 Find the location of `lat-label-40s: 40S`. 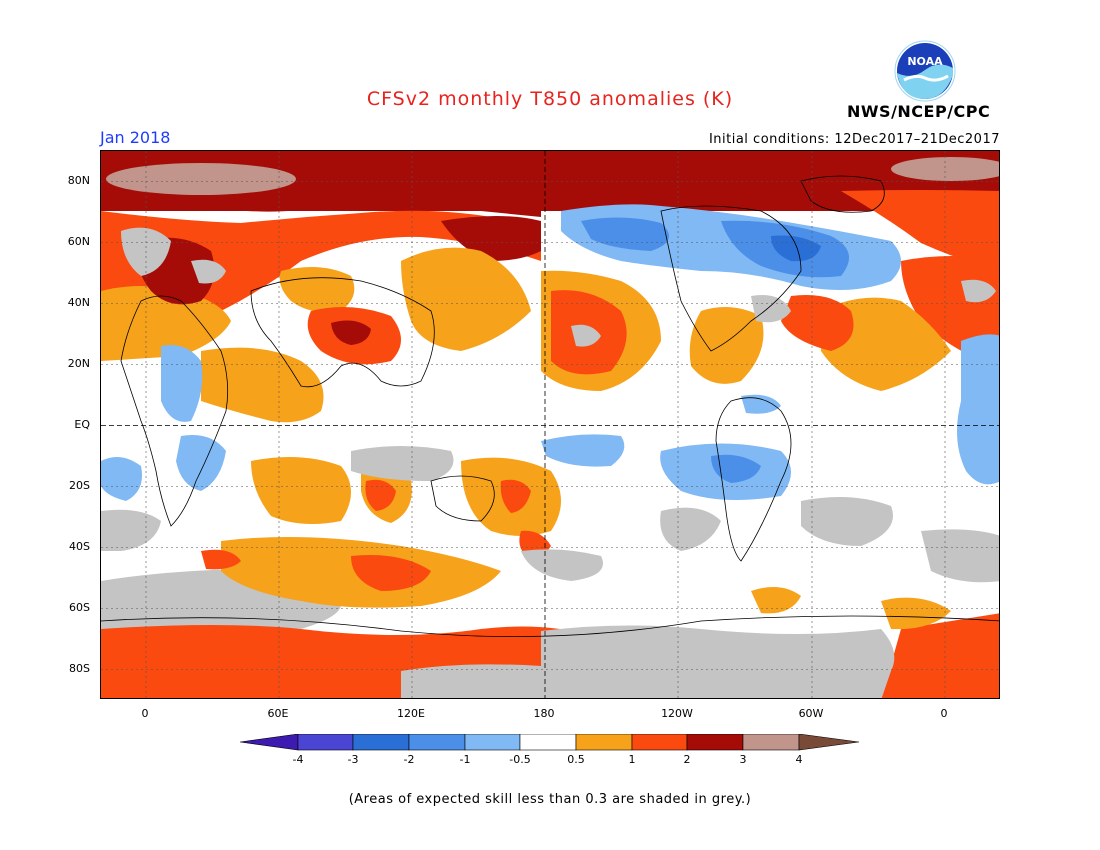

lat-label-40s: 40S is located at coordinates (79, 546).